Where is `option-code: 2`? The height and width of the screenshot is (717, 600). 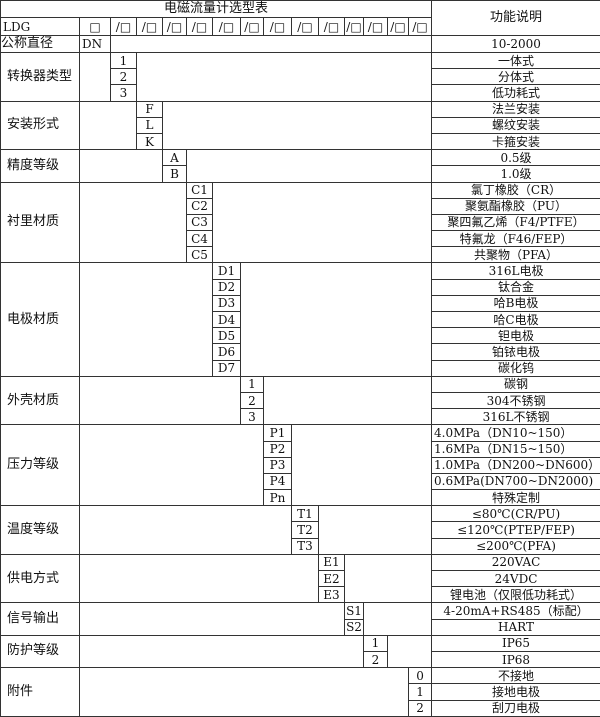 option-code: 2 is located at coordinates (420, 708).